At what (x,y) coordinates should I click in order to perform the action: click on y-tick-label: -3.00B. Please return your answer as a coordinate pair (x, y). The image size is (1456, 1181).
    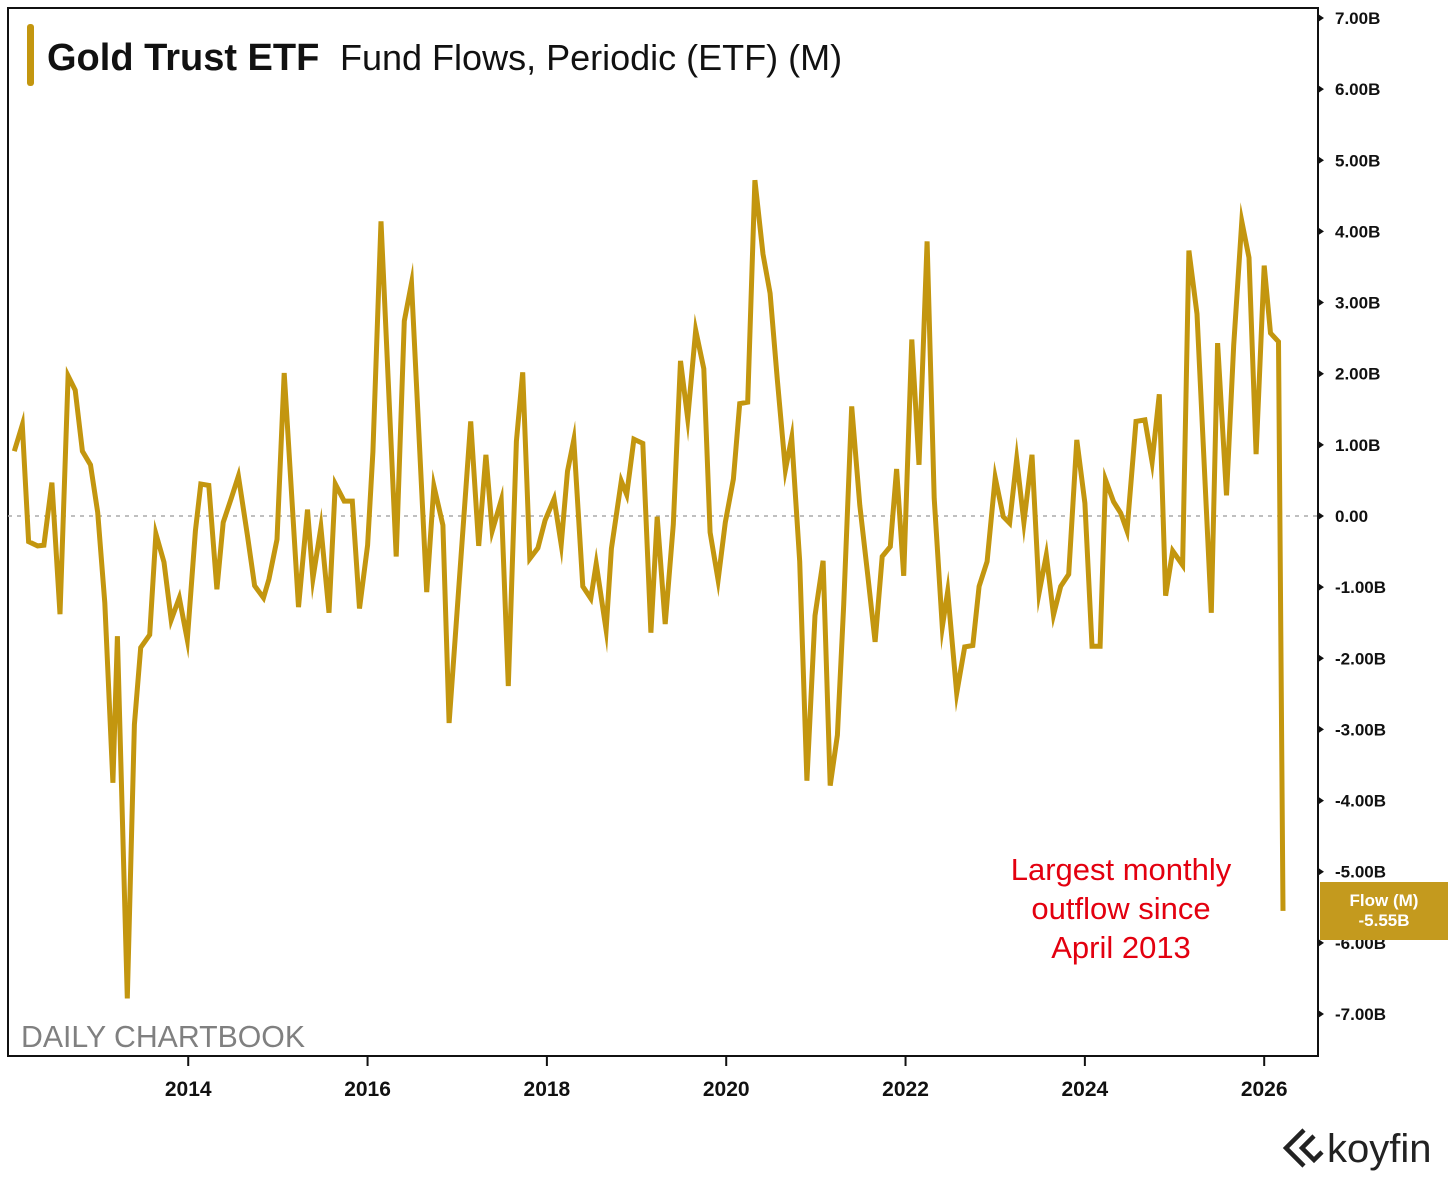
    Looking at the image, I should click on (1360, 729).